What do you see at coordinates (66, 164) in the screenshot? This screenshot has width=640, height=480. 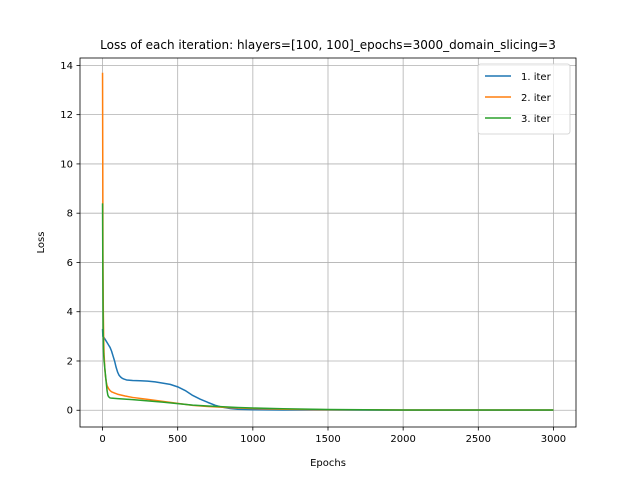 I see `y-tick-label: 10` at bounding box center [66, 164].